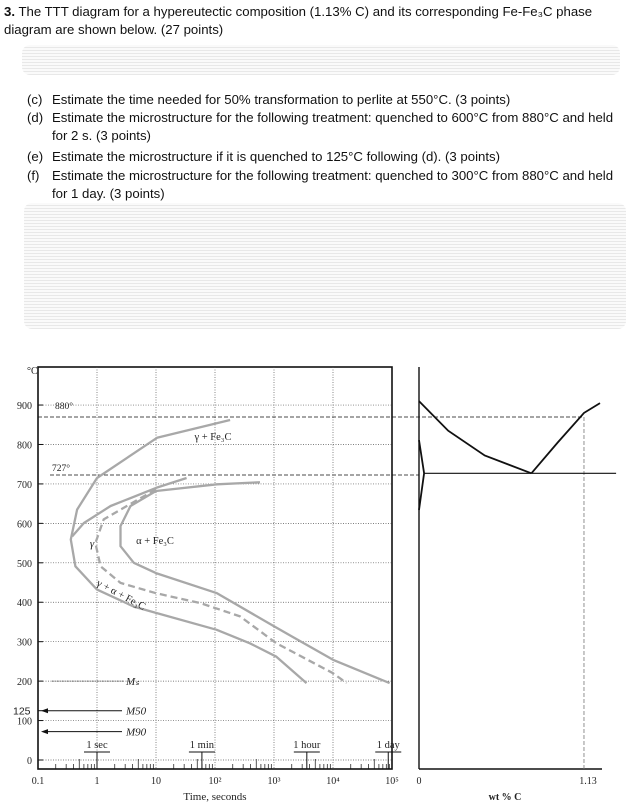  I want to click on label-martensite-M50: M50, so click(136, 712).